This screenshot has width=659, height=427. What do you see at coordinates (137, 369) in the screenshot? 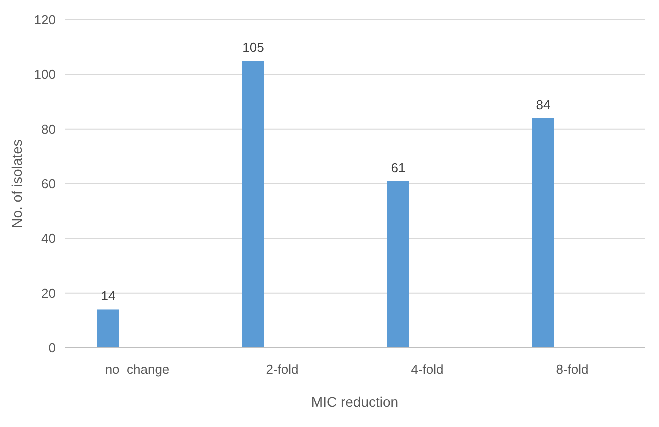
I see `x-tick-label: no change` at bounding box center [137, 369].